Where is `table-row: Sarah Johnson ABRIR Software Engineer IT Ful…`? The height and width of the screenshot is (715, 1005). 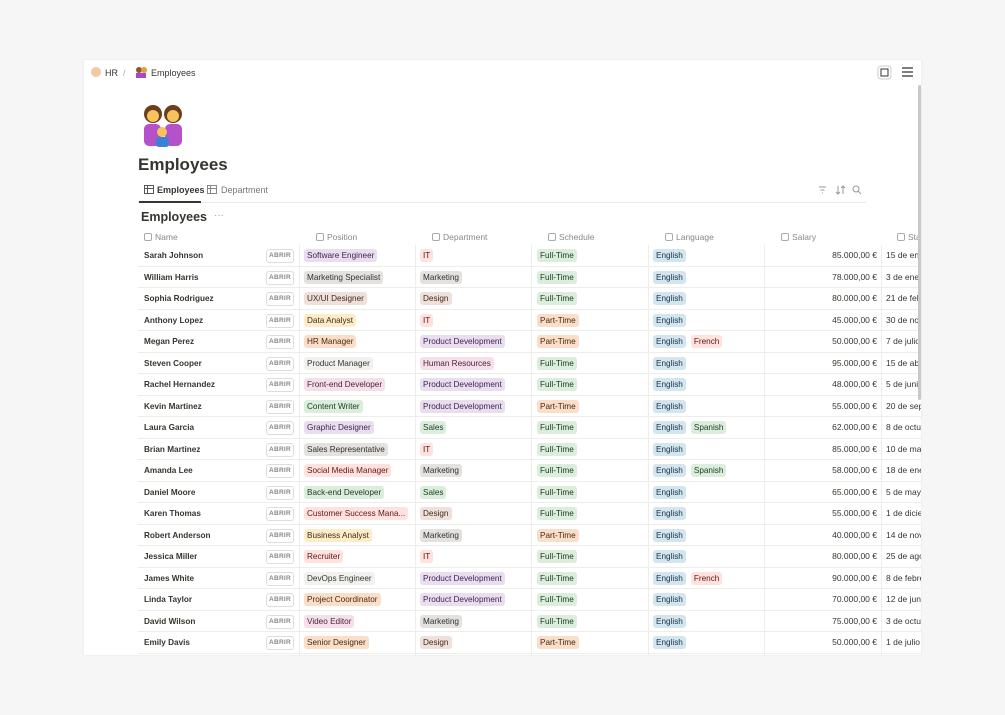
table-row: Sarah Johnson ABRIR Software Engineer IT Ful… is located at coordinates (529, 256).